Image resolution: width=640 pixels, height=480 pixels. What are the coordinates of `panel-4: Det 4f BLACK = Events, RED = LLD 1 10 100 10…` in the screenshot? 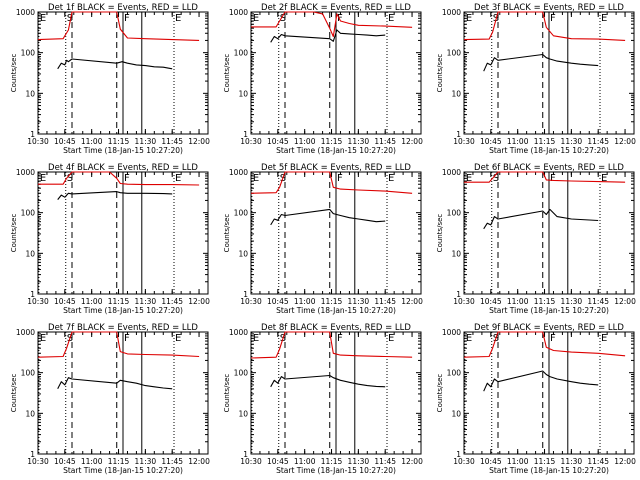 It's located at (110, 239).